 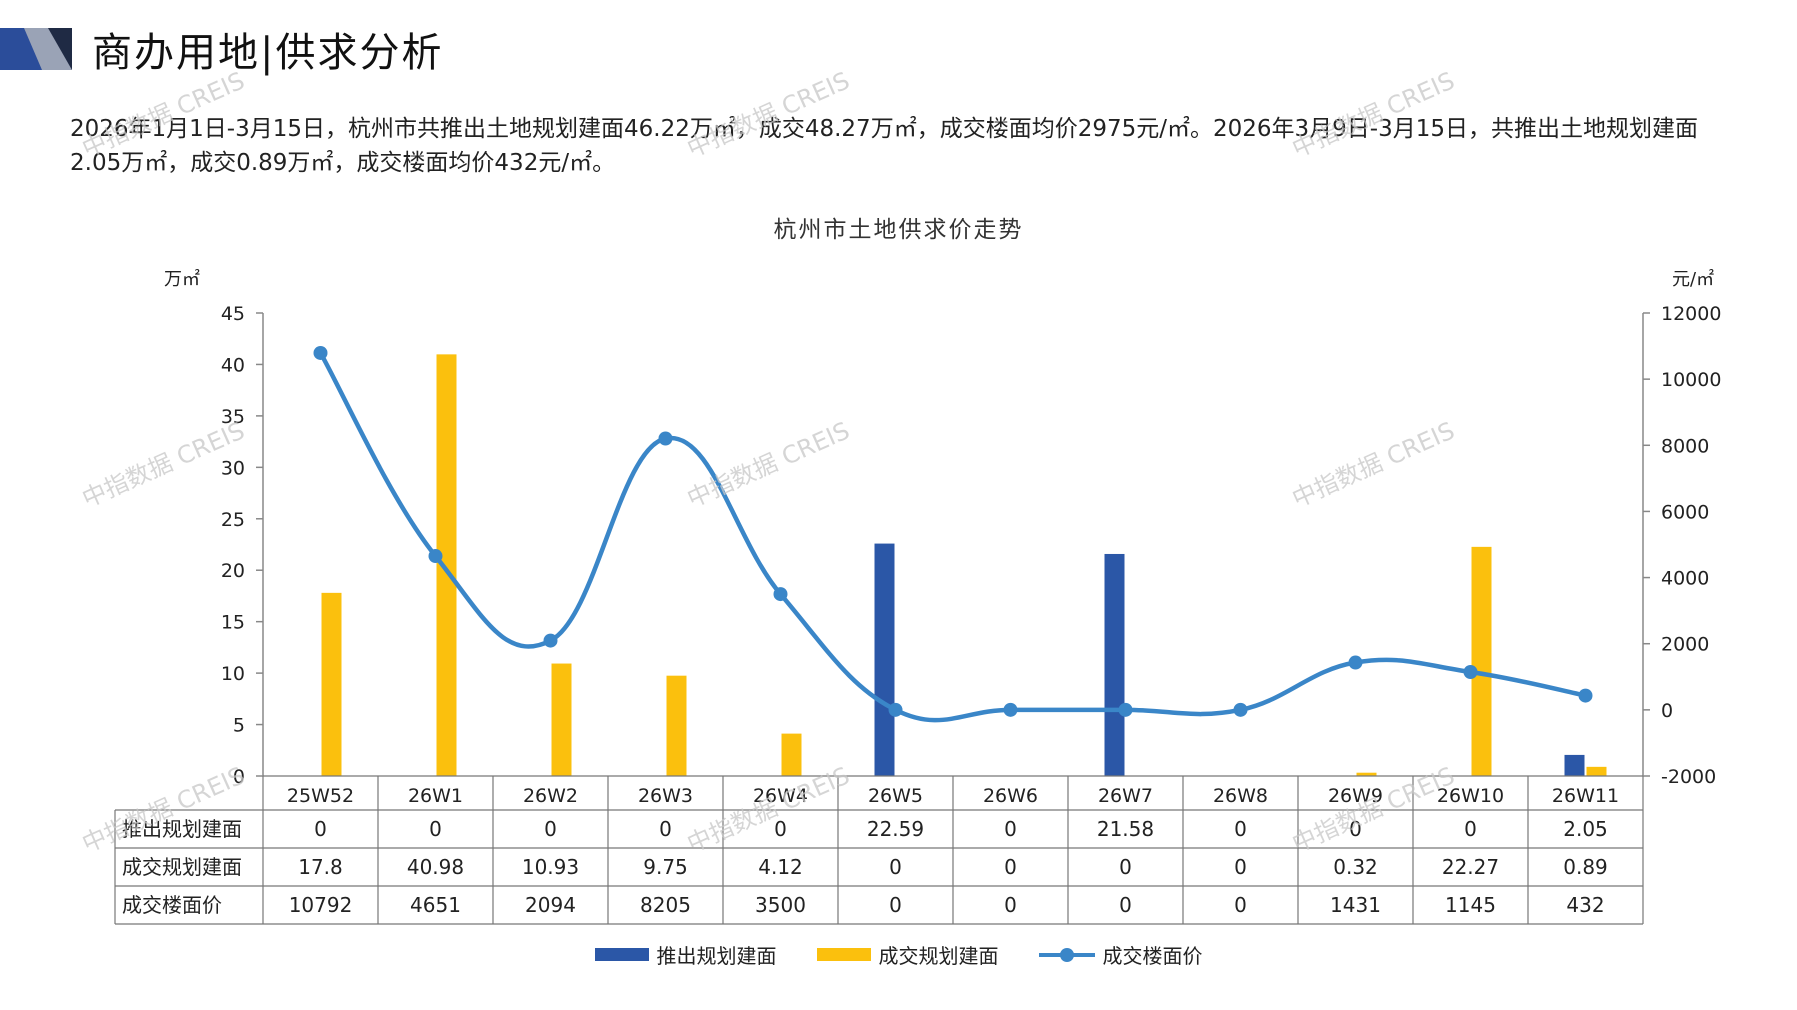 What do you see at coordinates (1585, 829) in the screenshot?
I see `table-cell: 2.05` at bounding box center [1585, 829].